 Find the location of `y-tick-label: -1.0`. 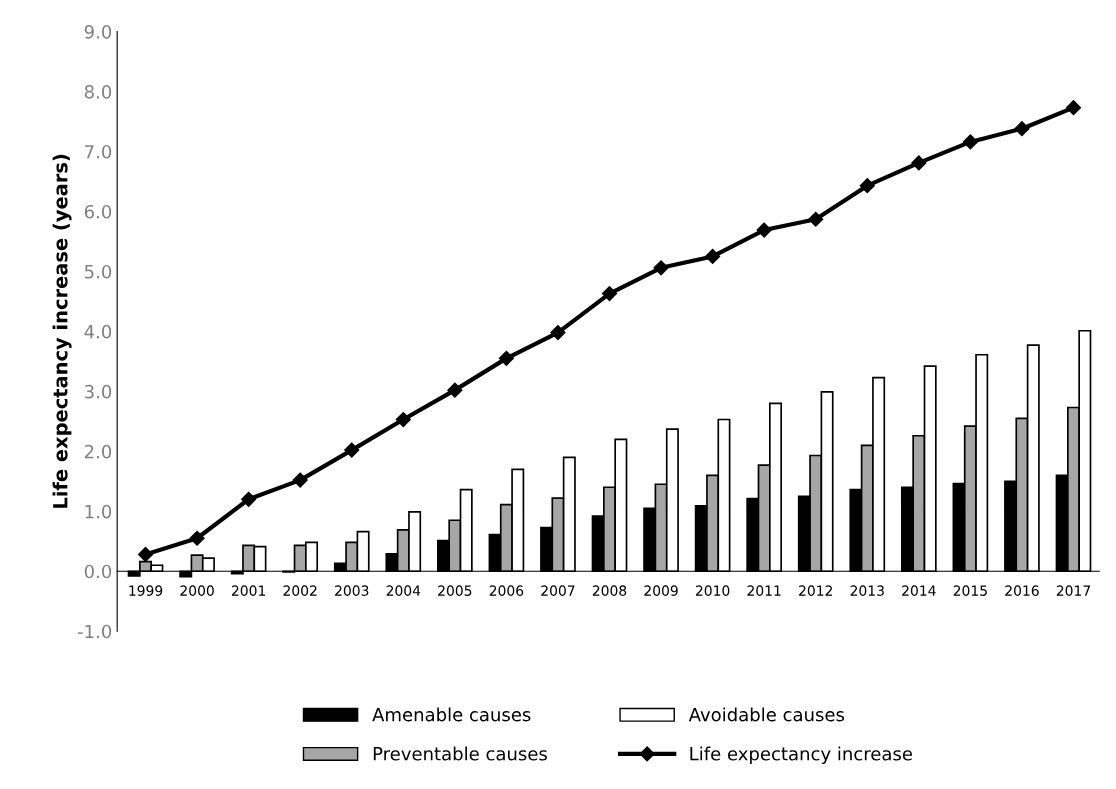

y-tick-label: -1.0 is located at coordinates (94, 631).